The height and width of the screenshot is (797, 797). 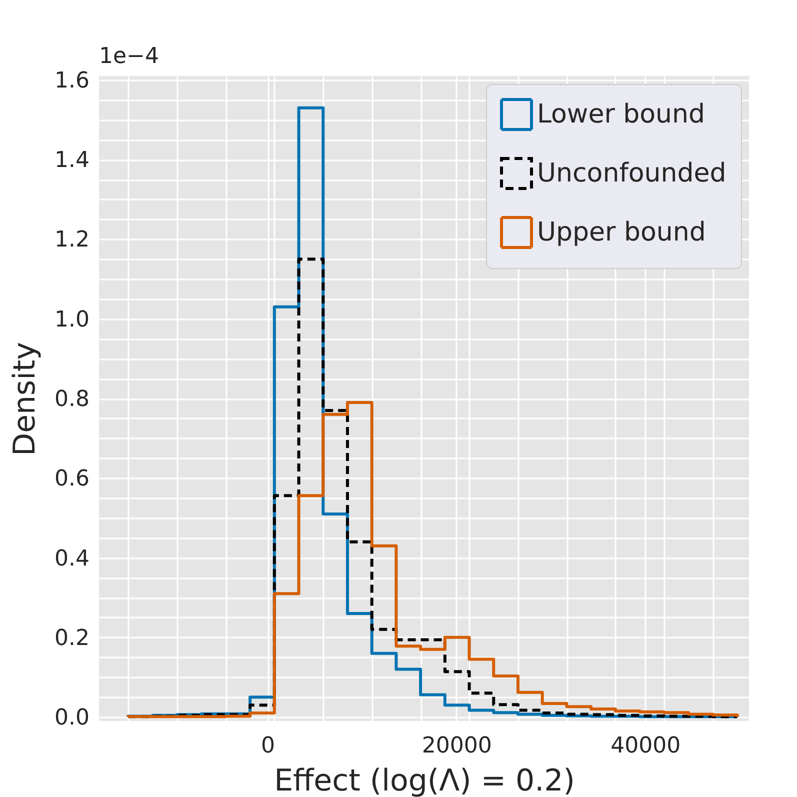 I want to click on text: 1e−4, so click(x=129, y=56).